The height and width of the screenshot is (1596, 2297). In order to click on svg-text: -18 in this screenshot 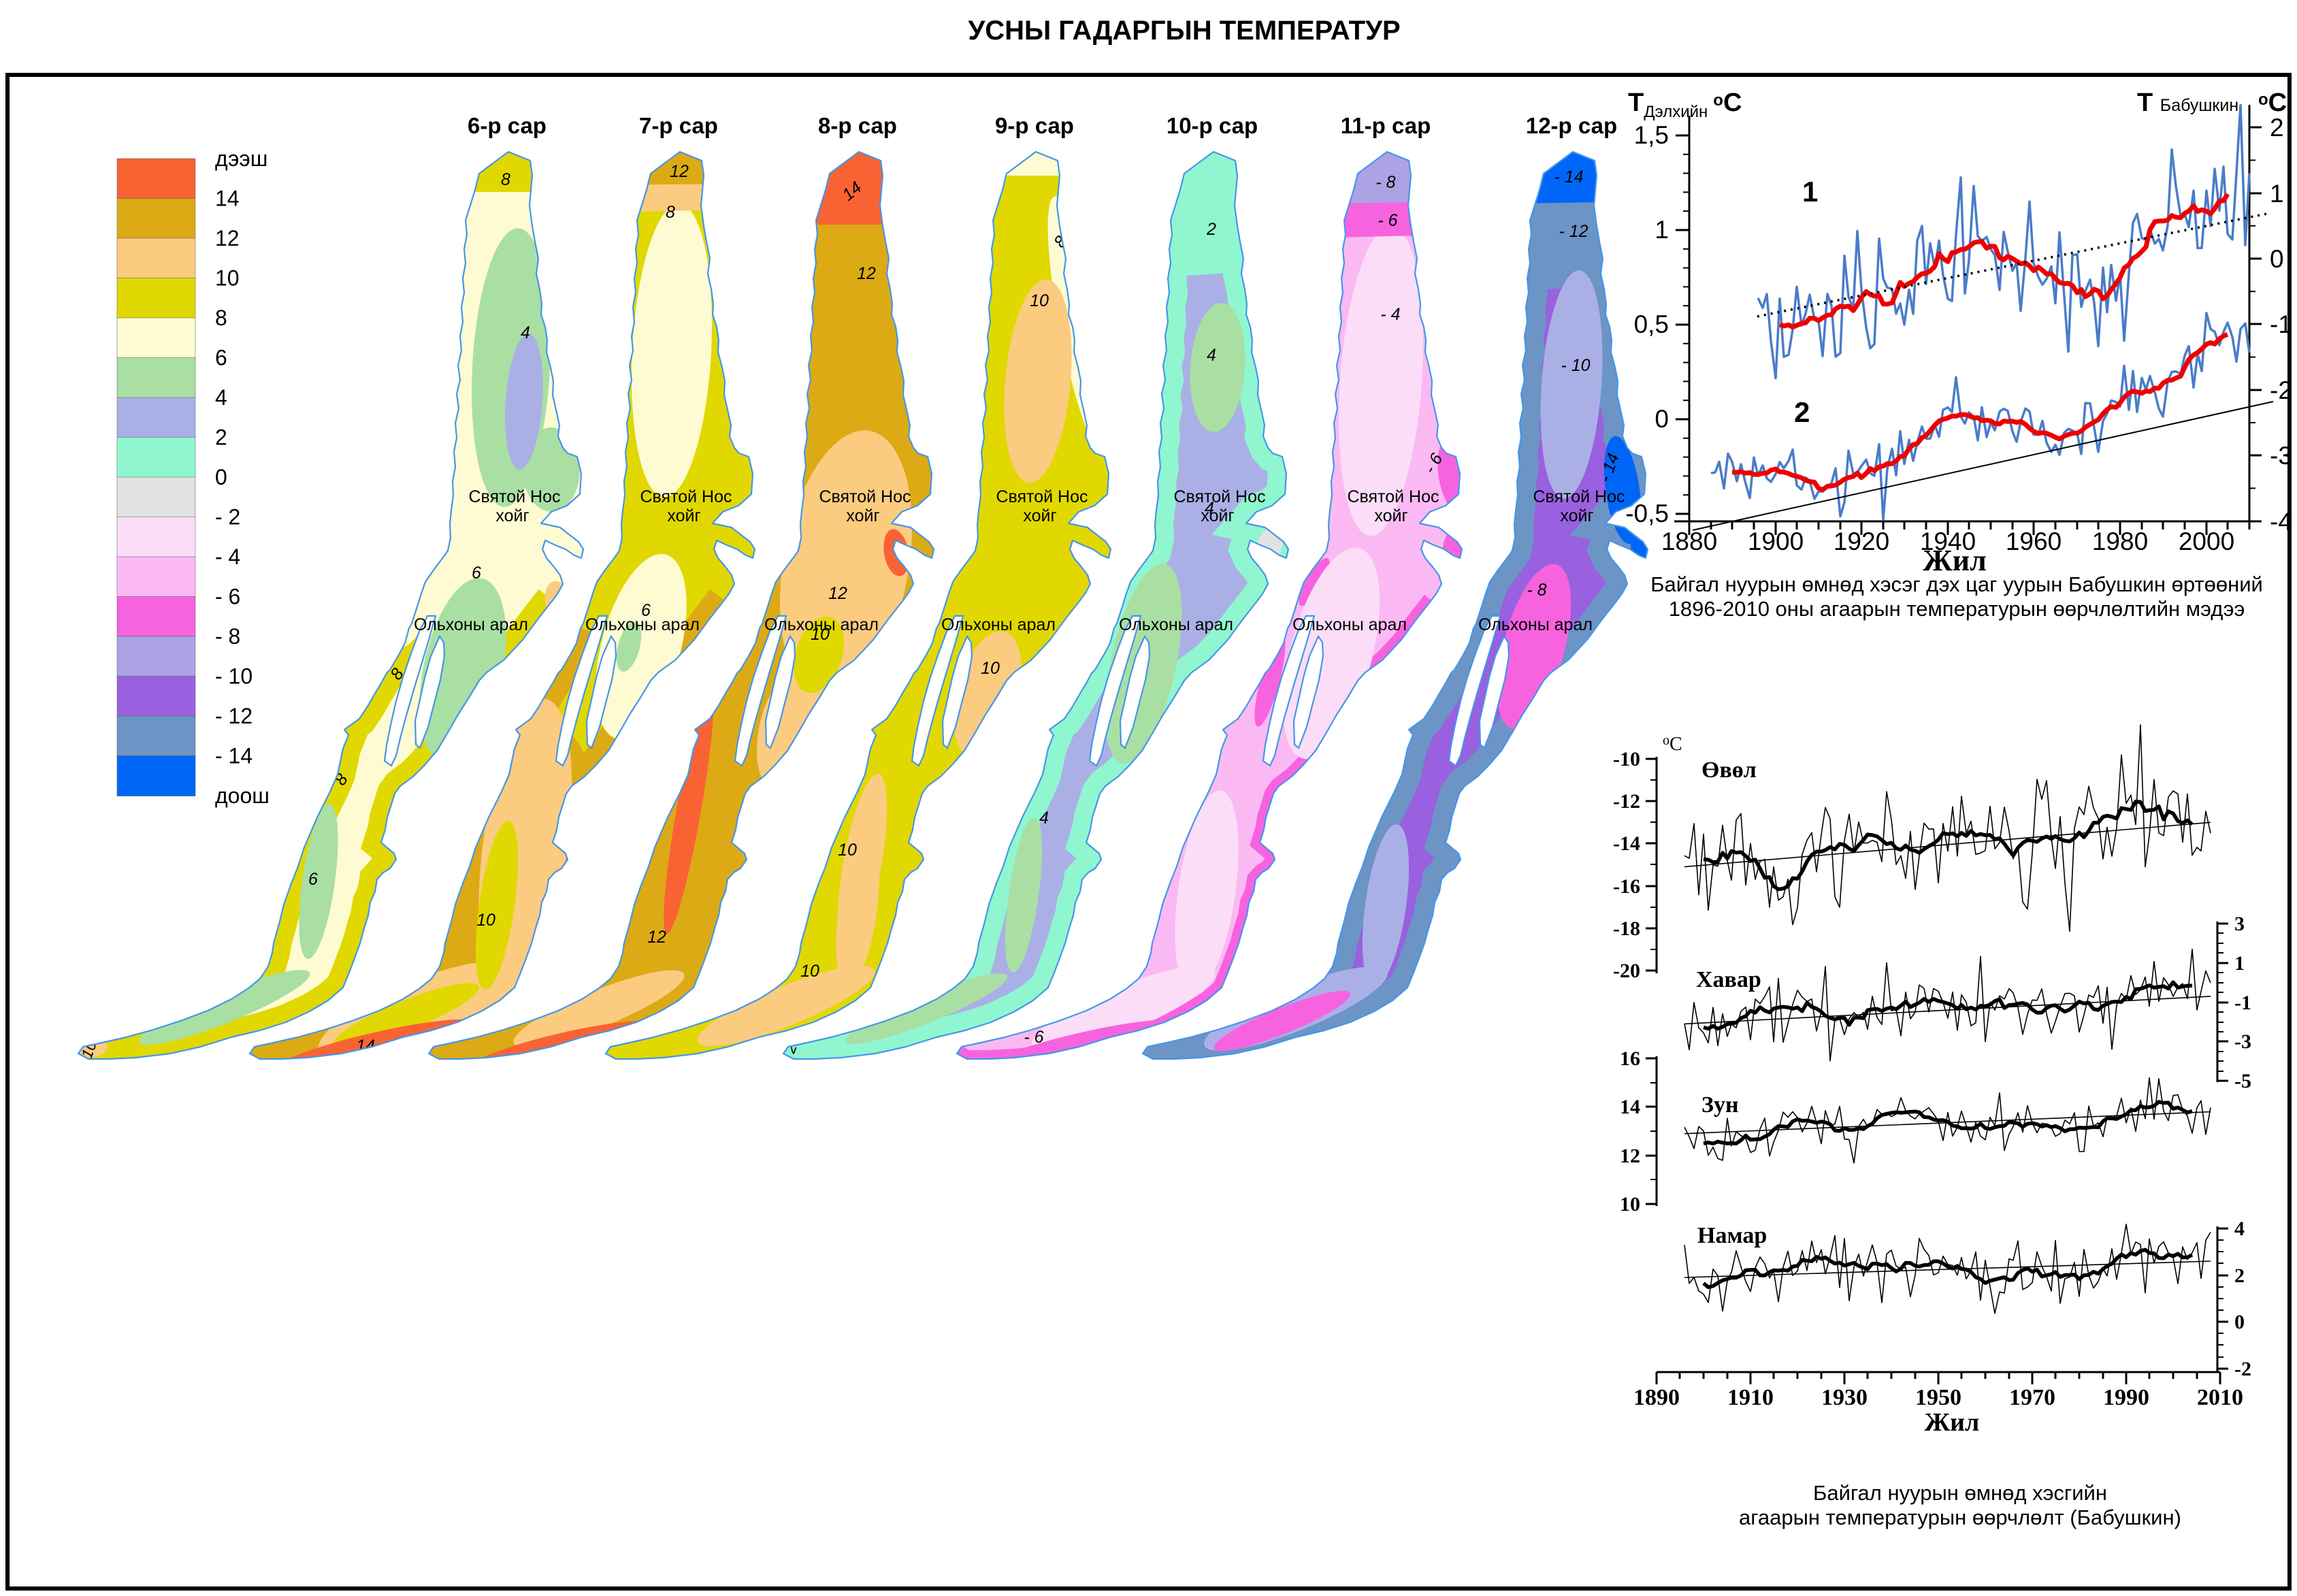, I will do `click(1626, 929)`.